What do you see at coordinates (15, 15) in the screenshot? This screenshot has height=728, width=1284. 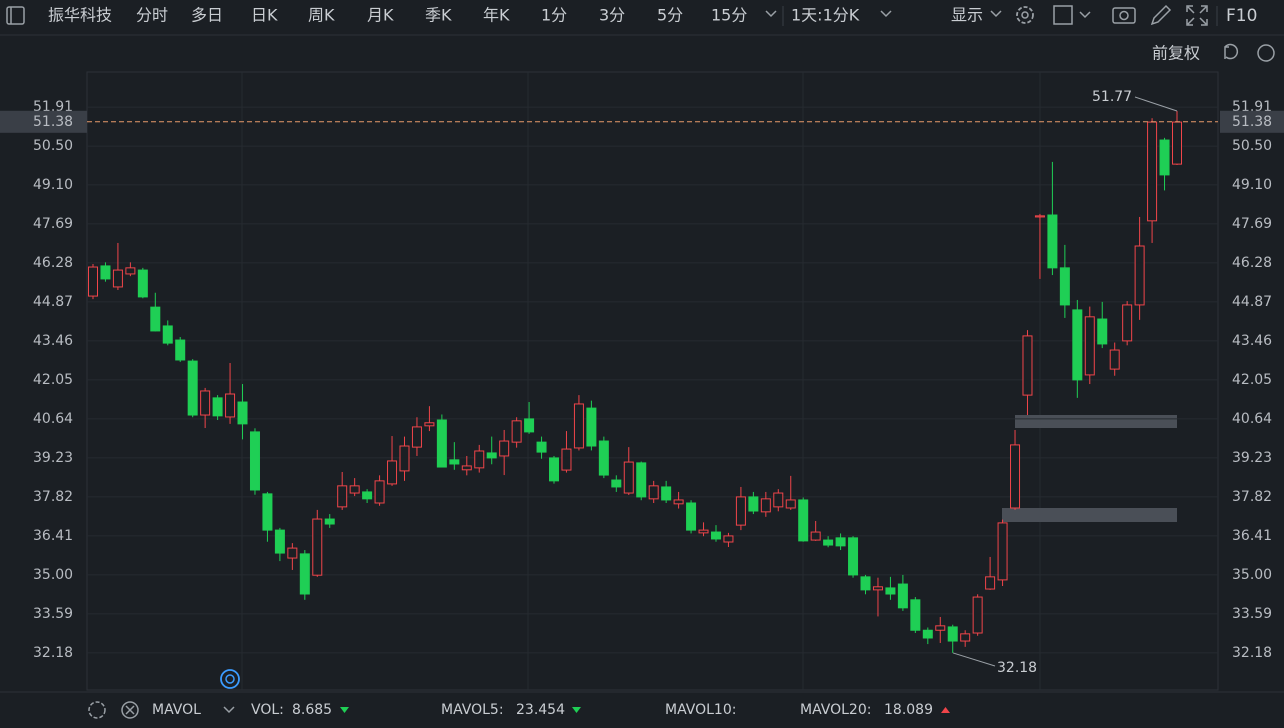 I see `sidebar-toggle-icon` at bounding box center [15, 15].